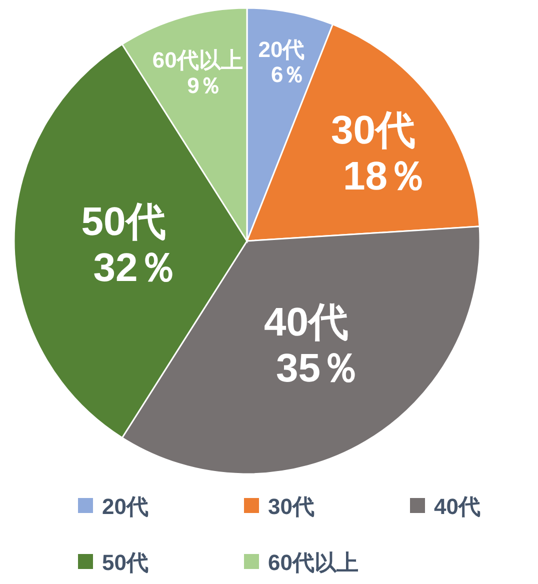 The height and width of the screenshot is (584, 538). What do you see at coordinates (291, 506) in the screenshot?
I see `legend-label: 30代` at bounding box center [291, 506].